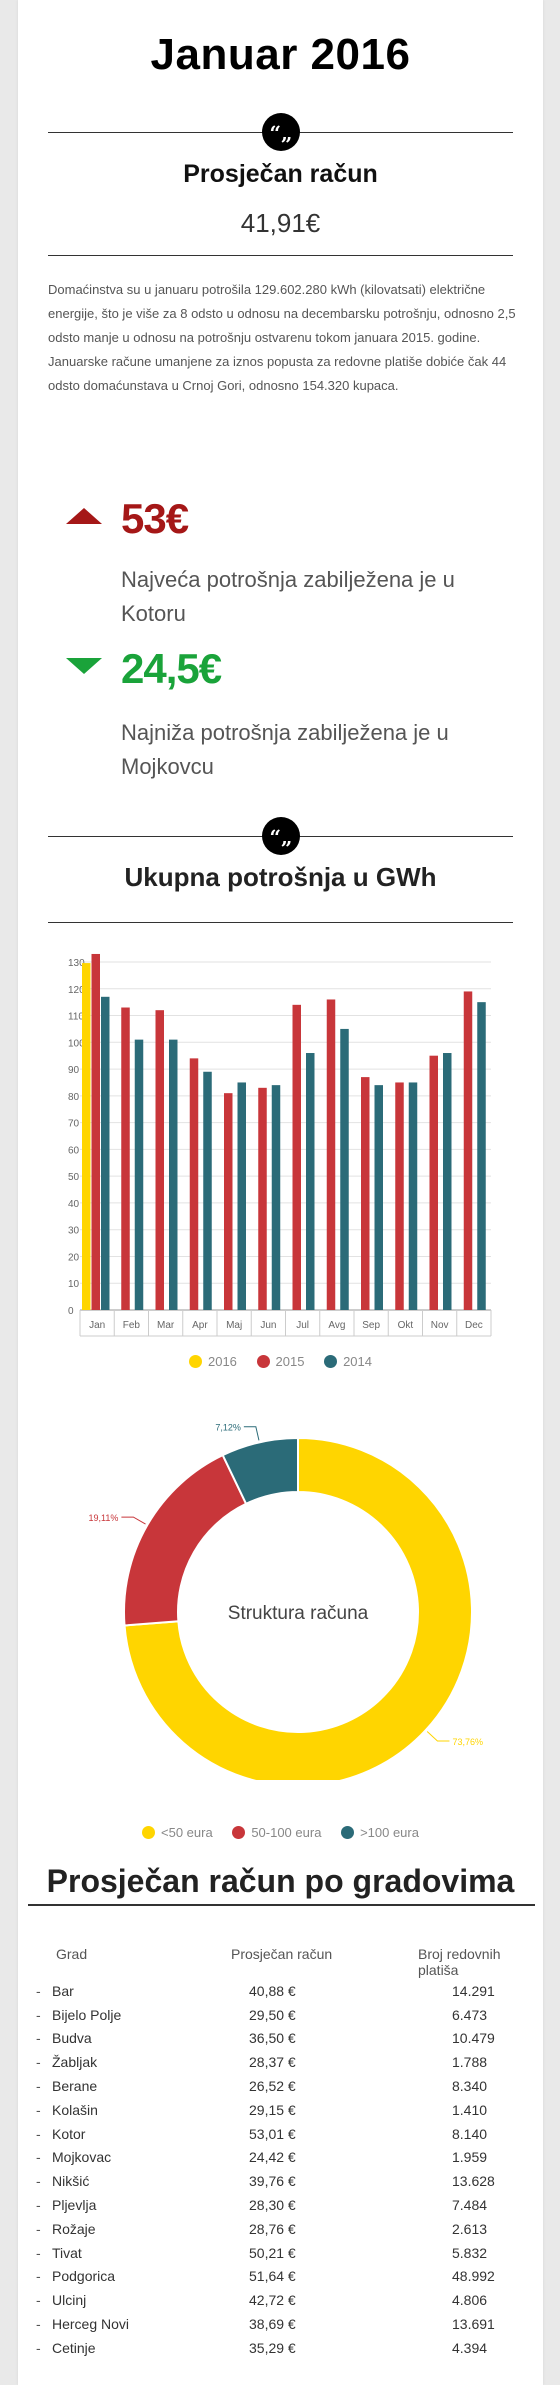 This screenshot has height=2385, width=560. What do you see at coordinates (344, 1169) in the screenshot?
I see `bar-2014-Avg` at bounding box center [344, 1169].